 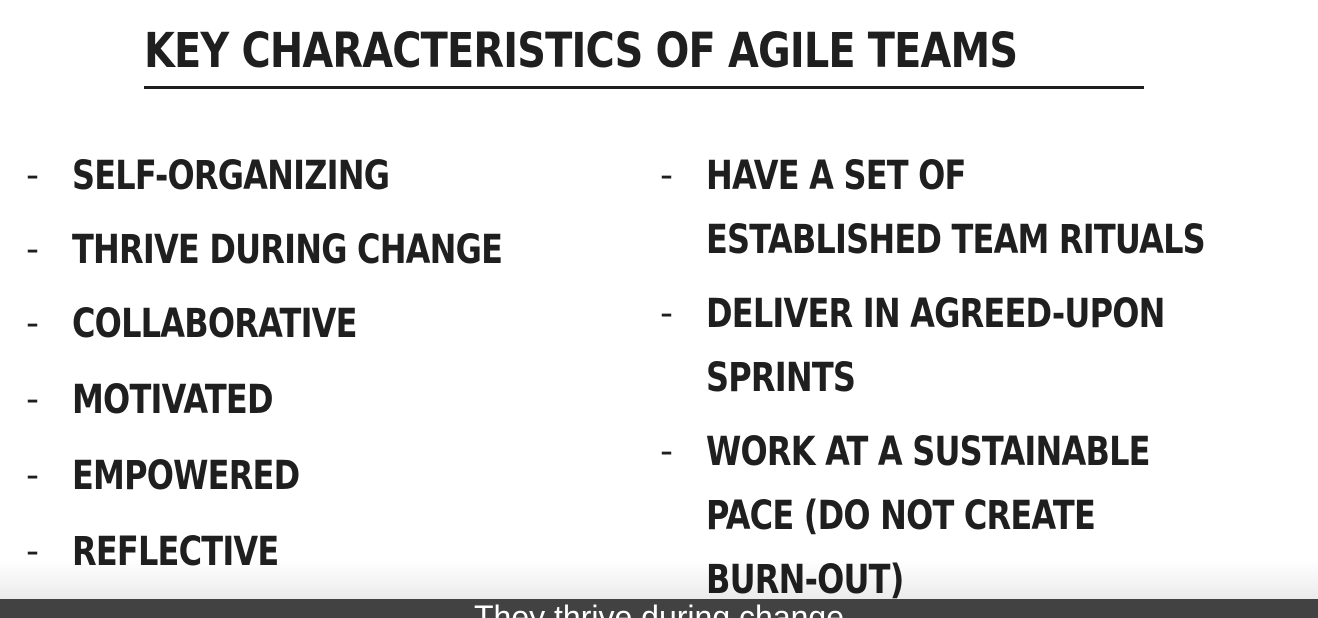 I want to click on list-item-text: MOTIVATED, so click(x=173, y=400).